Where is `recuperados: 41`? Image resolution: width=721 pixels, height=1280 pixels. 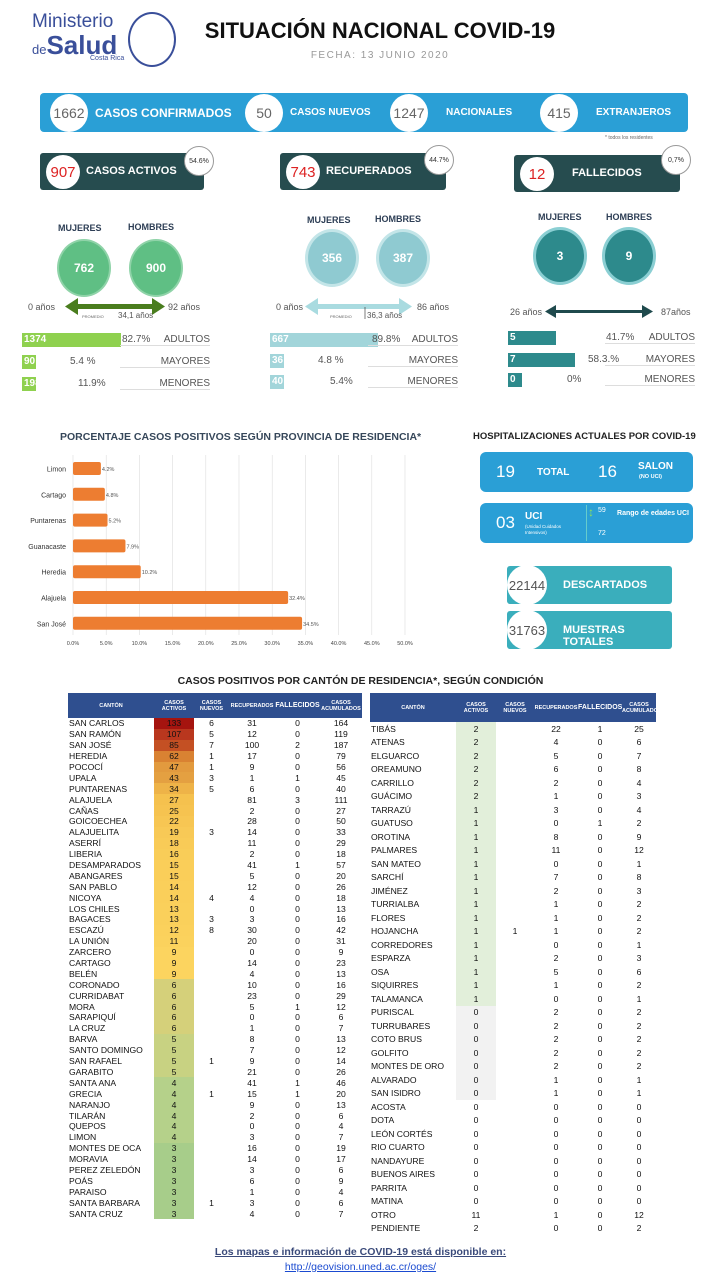
recuperados: 41 is located at coordinates (252, 1082).